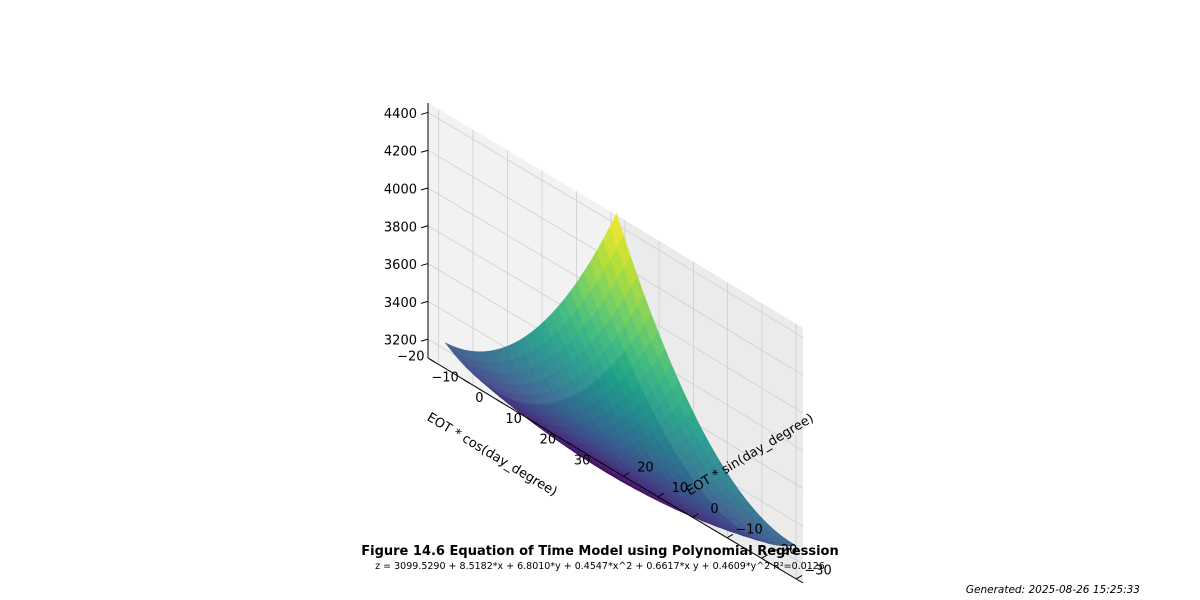 This screenshot has width=1200, height=600. I want to click on z-tick-labels: 3200 3400 3600 3800 4000 4200 4400, so click(400, 228).